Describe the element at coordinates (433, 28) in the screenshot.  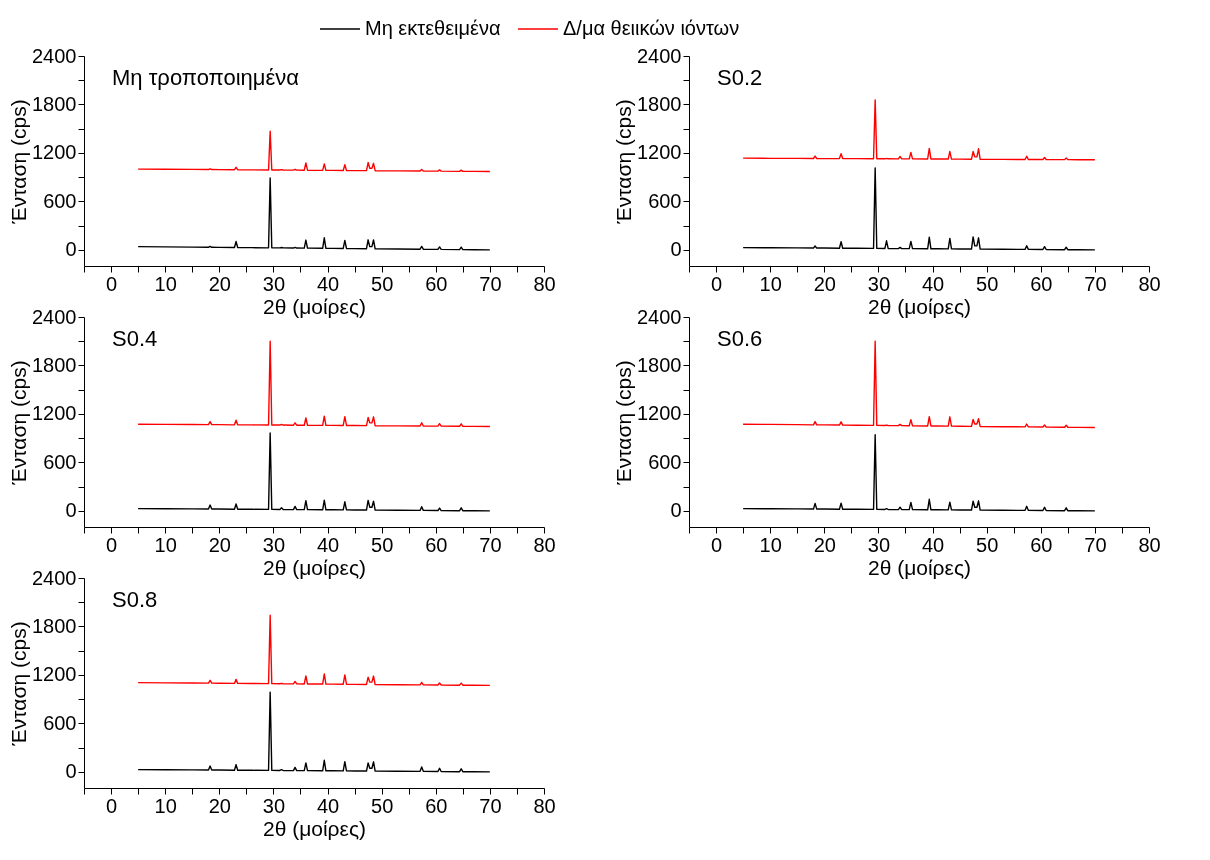
I see `legend-label: Μη εκτεθειμένα` at that location.